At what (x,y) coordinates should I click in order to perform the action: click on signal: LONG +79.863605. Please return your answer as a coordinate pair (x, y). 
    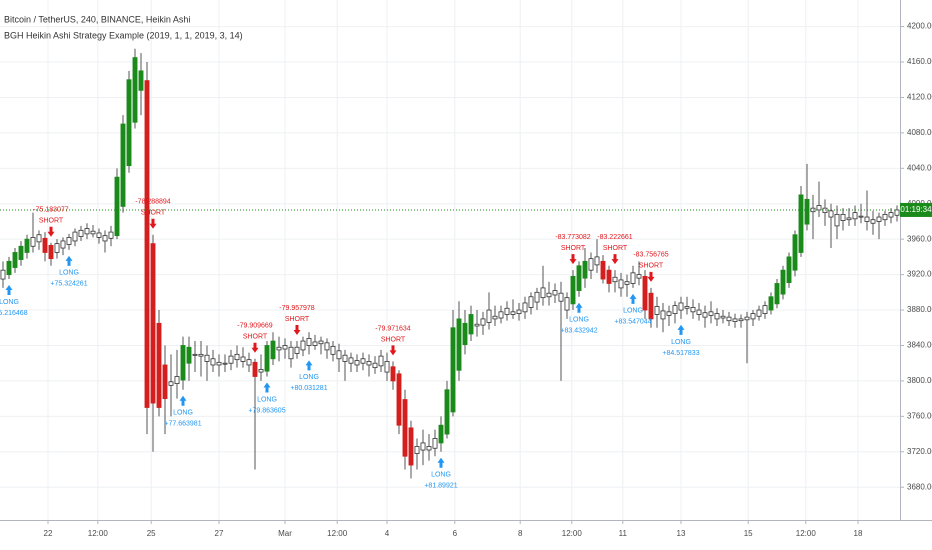
    Looking at the image, I should click on (267, 398).